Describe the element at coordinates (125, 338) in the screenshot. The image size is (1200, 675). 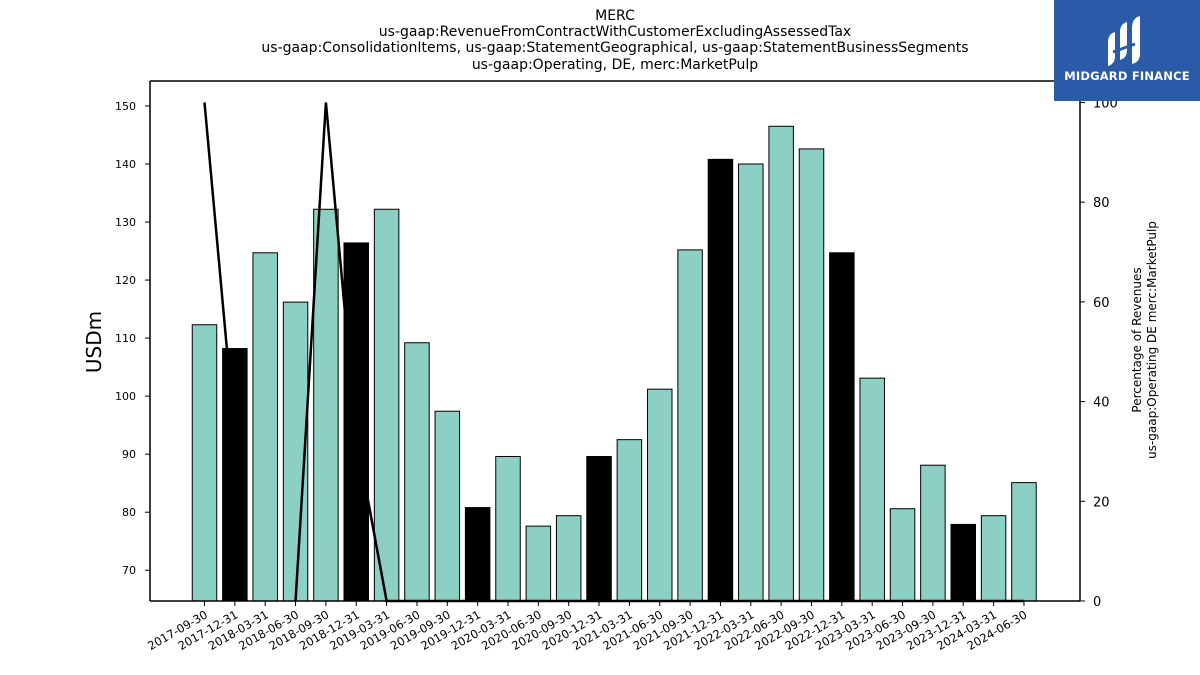
I see `y-tick-label: 110` at that location.